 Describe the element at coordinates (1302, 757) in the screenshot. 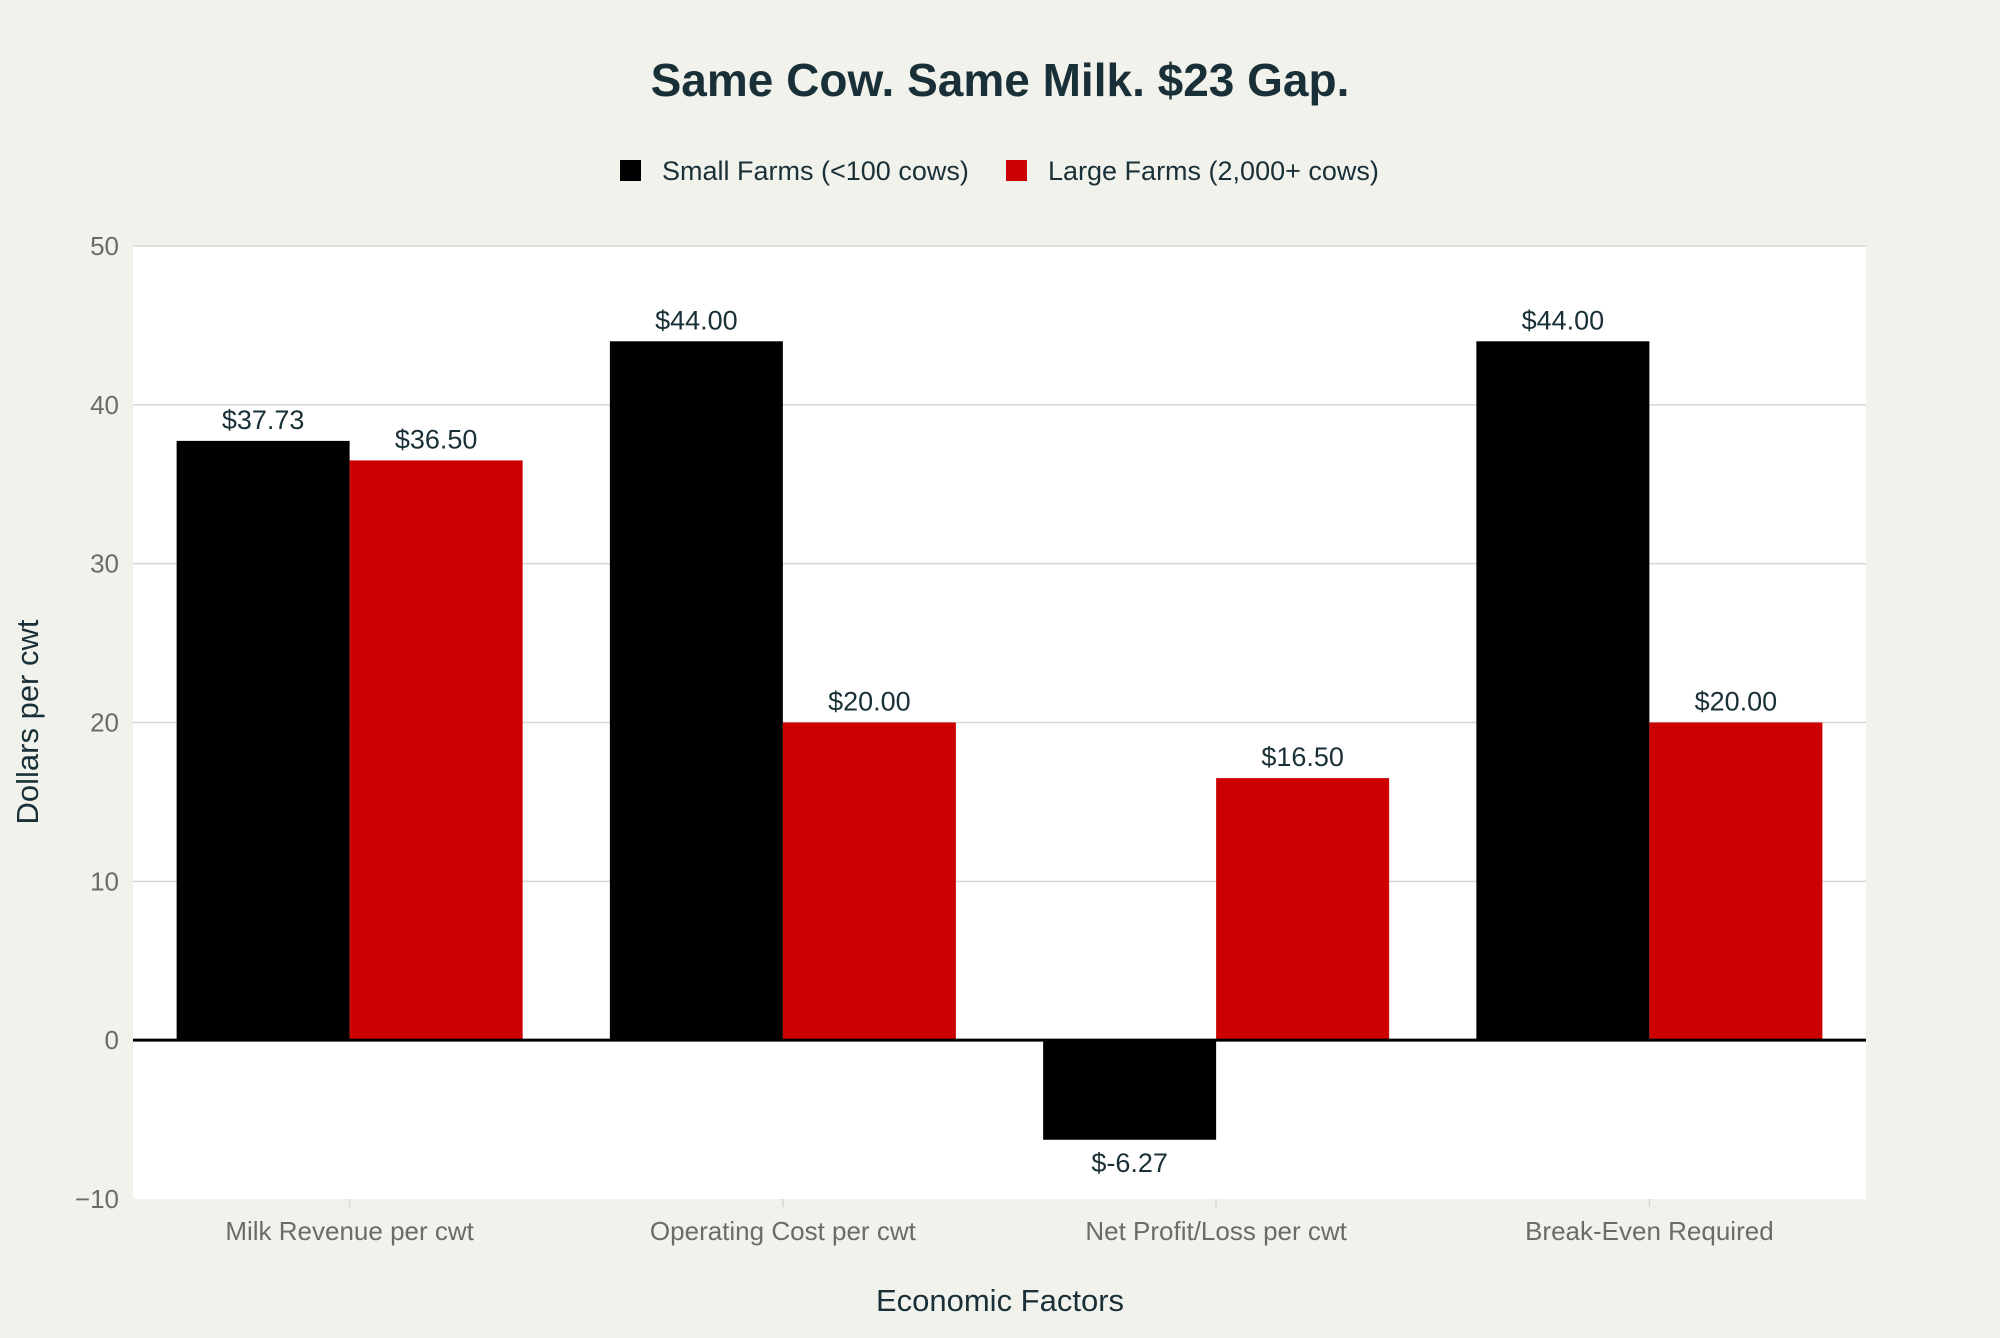

I see `data-label: $16.50` at that location.